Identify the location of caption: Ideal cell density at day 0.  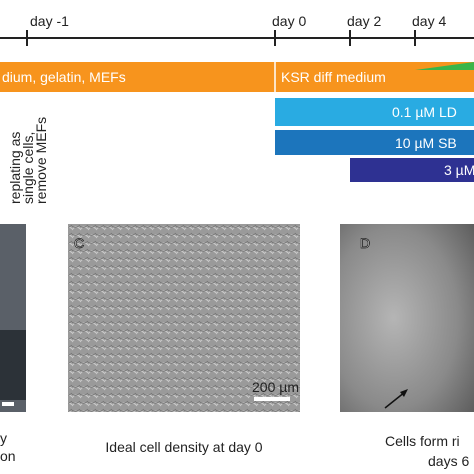
(183, 447).